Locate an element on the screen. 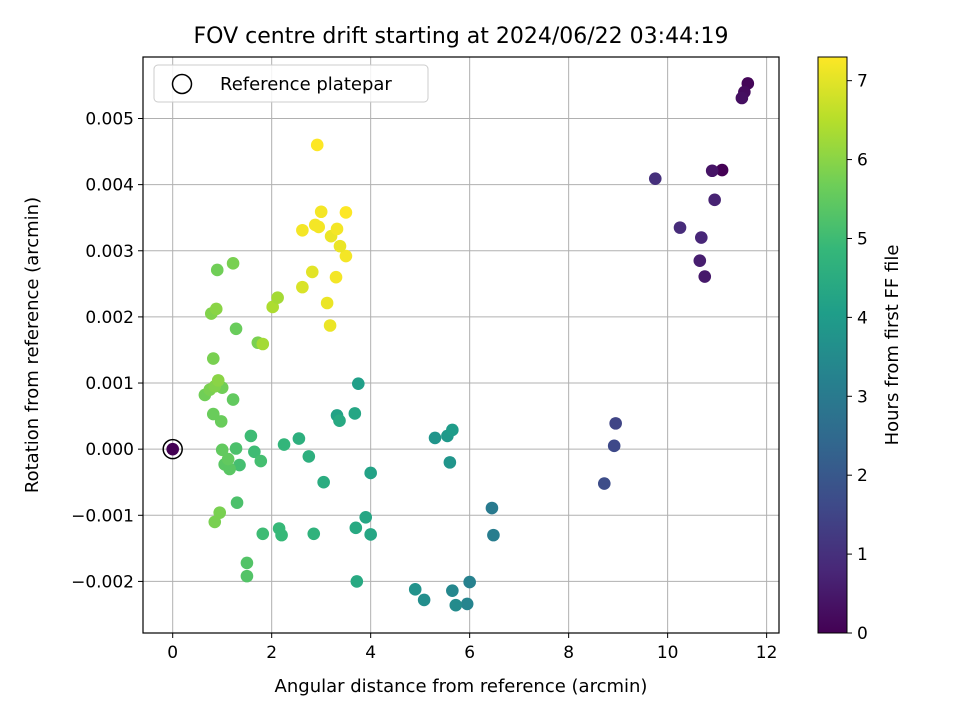 The height and width of the screenshot is (720, 960). x-tick-label: 2 is located at coordinates (271, 653).